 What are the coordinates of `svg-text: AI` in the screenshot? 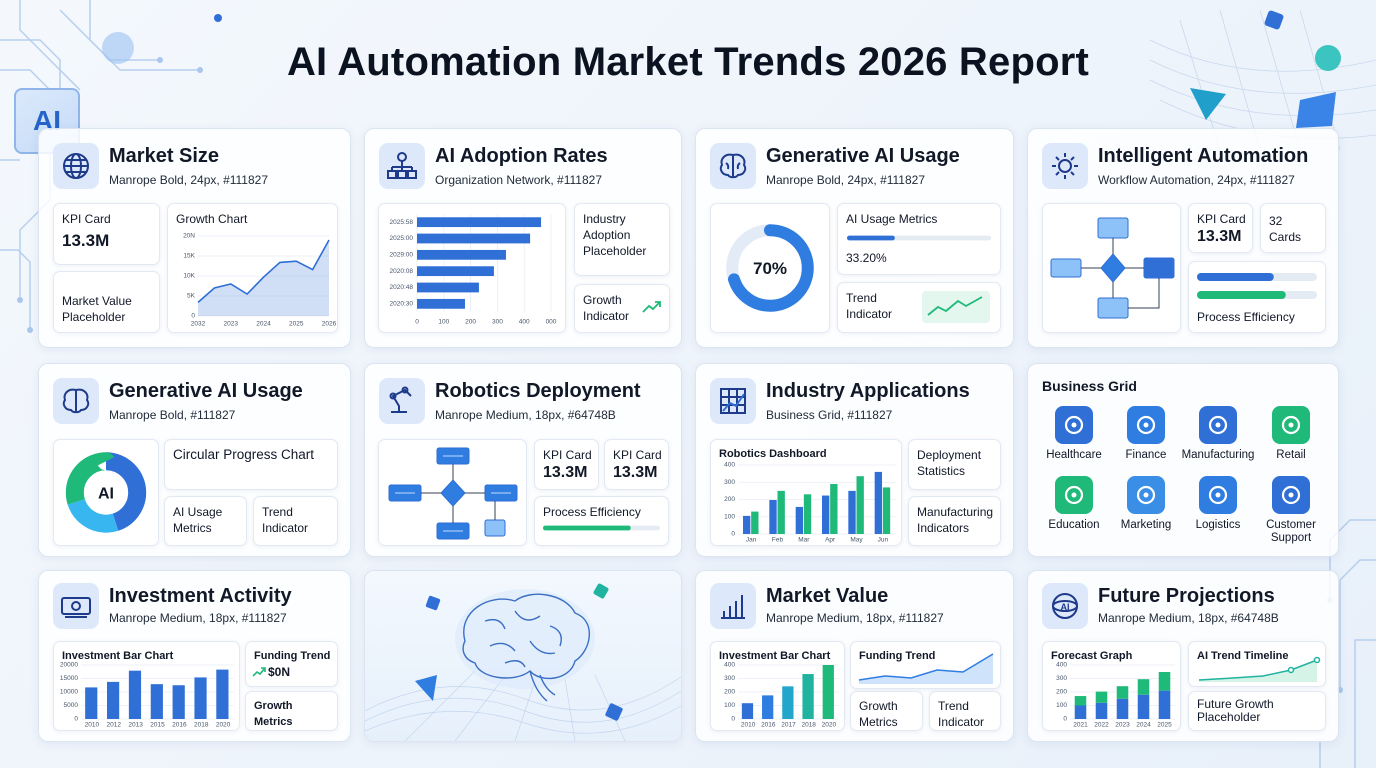 It's located at (1065, 607).